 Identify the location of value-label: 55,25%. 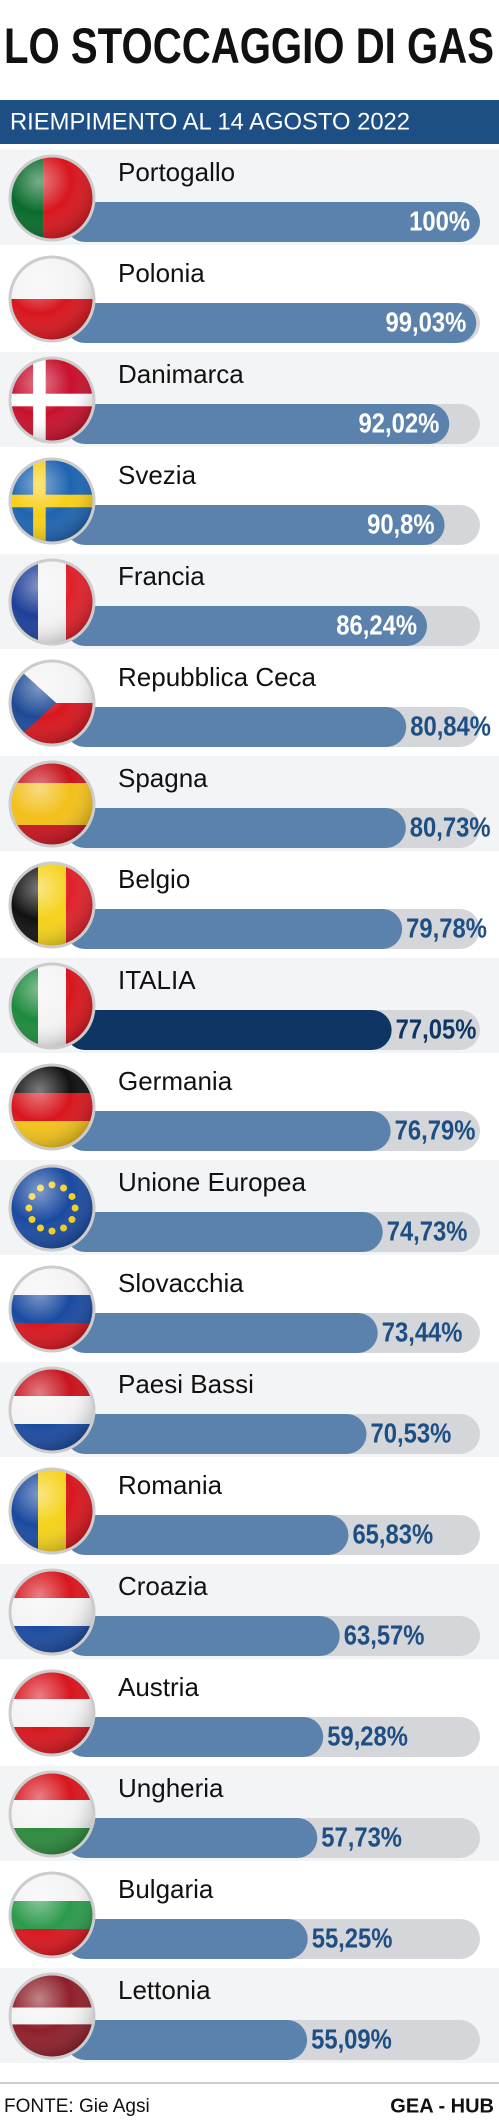
(352, 1937).